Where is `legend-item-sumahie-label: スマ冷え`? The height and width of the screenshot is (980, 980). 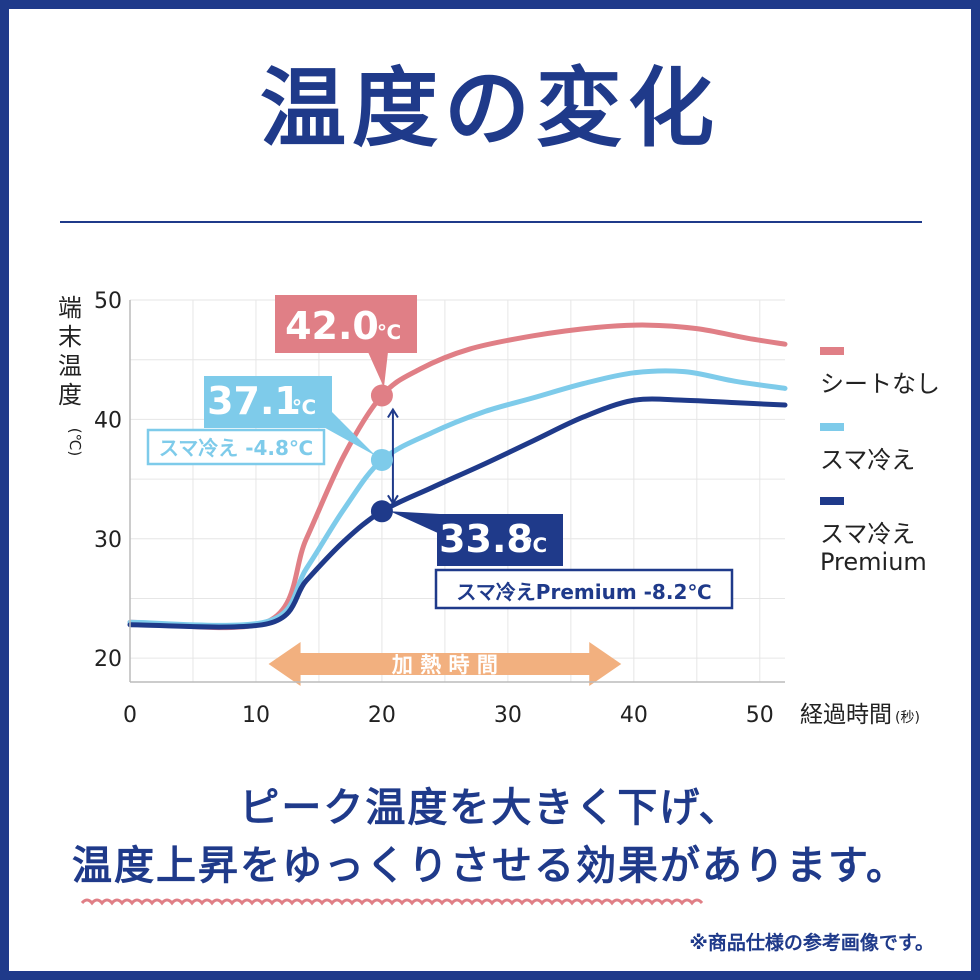
legend-item-sumahie-label: スマ冷え is located at coordinates (867, 460).